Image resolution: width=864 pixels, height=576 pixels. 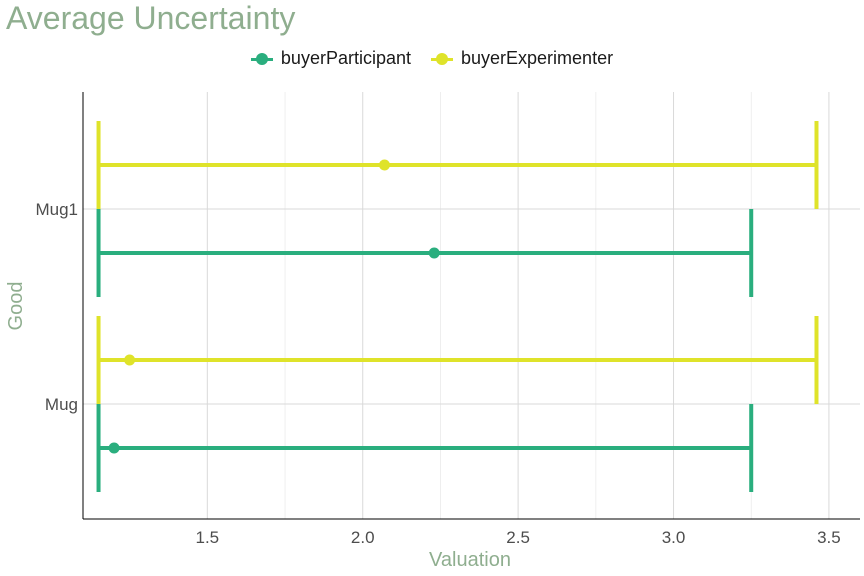 I want to click on x-tick-labels: 1.5 2.0 2.5 3.0 3.5, so click(x=517, y=537).